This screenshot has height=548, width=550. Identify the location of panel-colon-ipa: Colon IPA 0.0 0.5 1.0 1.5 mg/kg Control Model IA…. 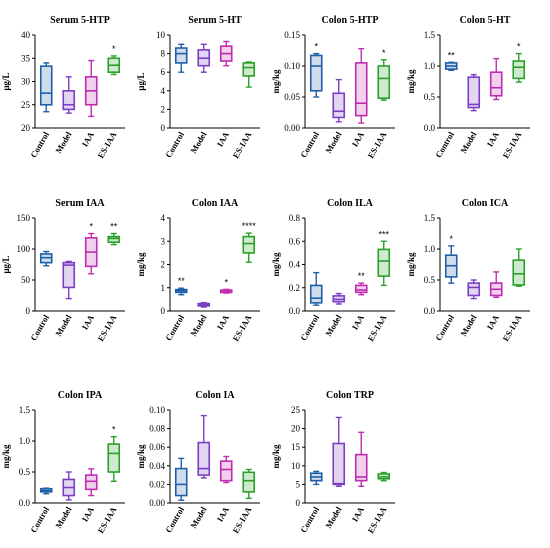
(63, 462).